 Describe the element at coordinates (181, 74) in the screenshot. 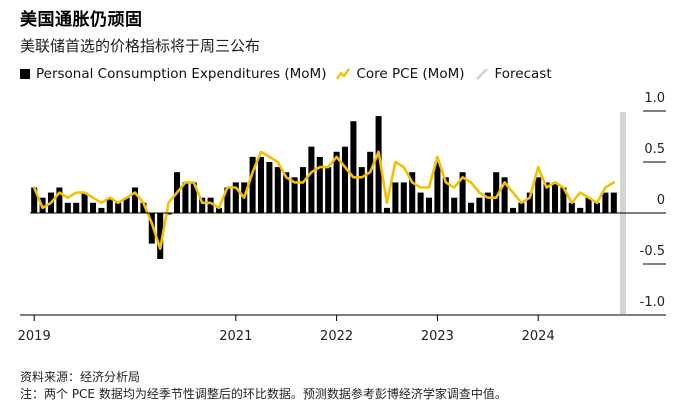

I see `legend-label-pce: Personal Consumption Expenditures (MoM)` at that location.